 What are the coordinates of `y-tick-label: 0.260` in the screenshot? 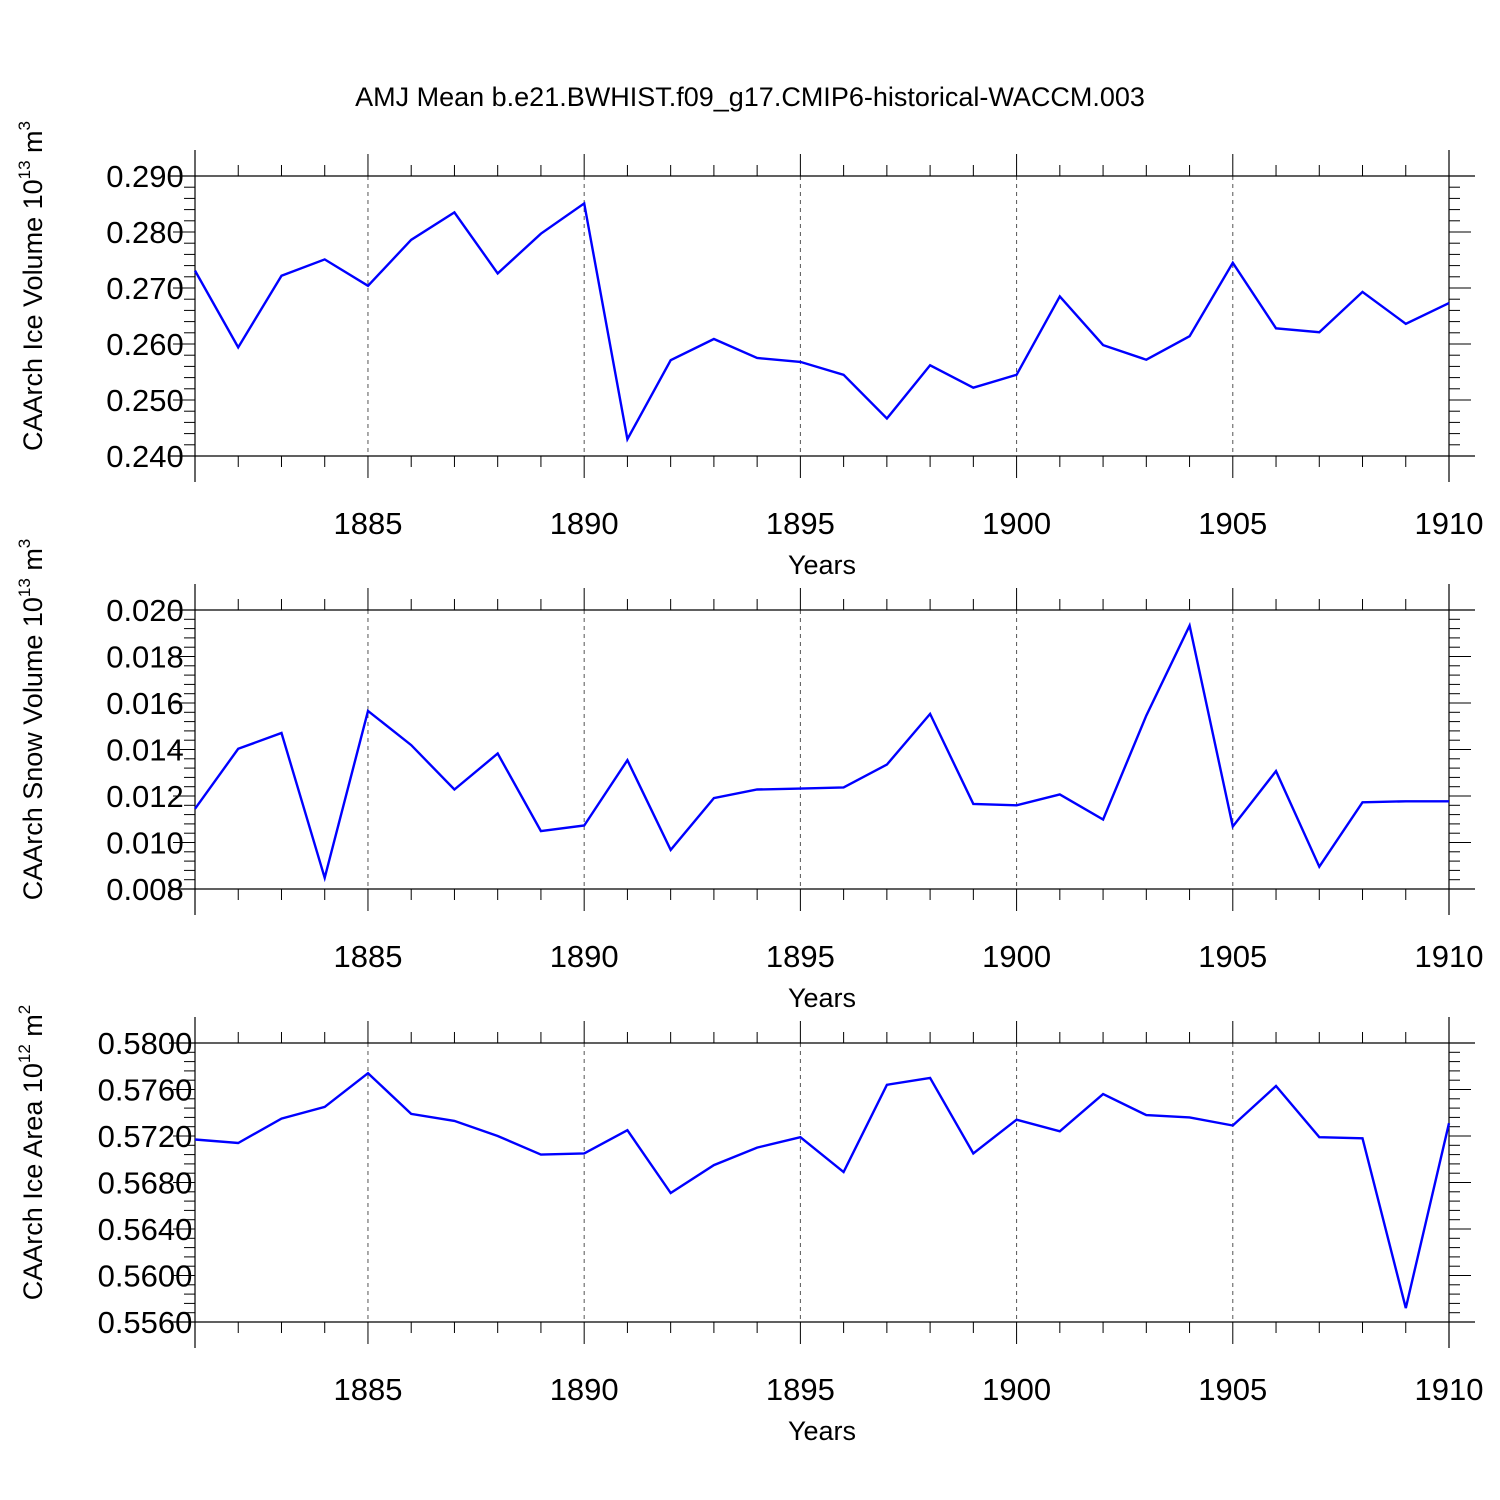 It's located at (145, 344).